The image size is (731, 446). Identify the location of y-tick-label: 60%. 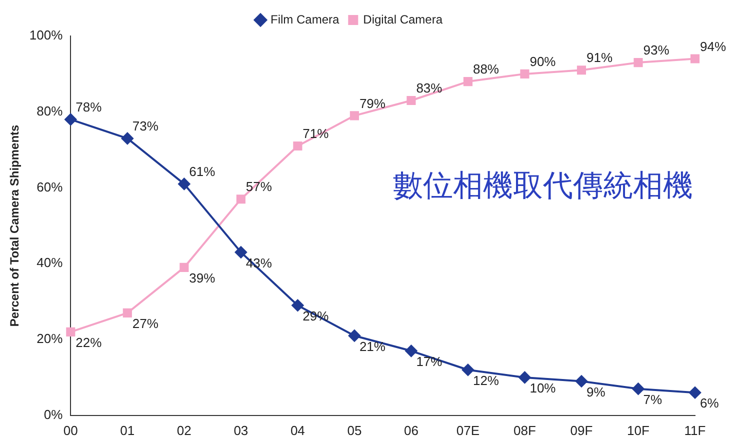
(50, 186).